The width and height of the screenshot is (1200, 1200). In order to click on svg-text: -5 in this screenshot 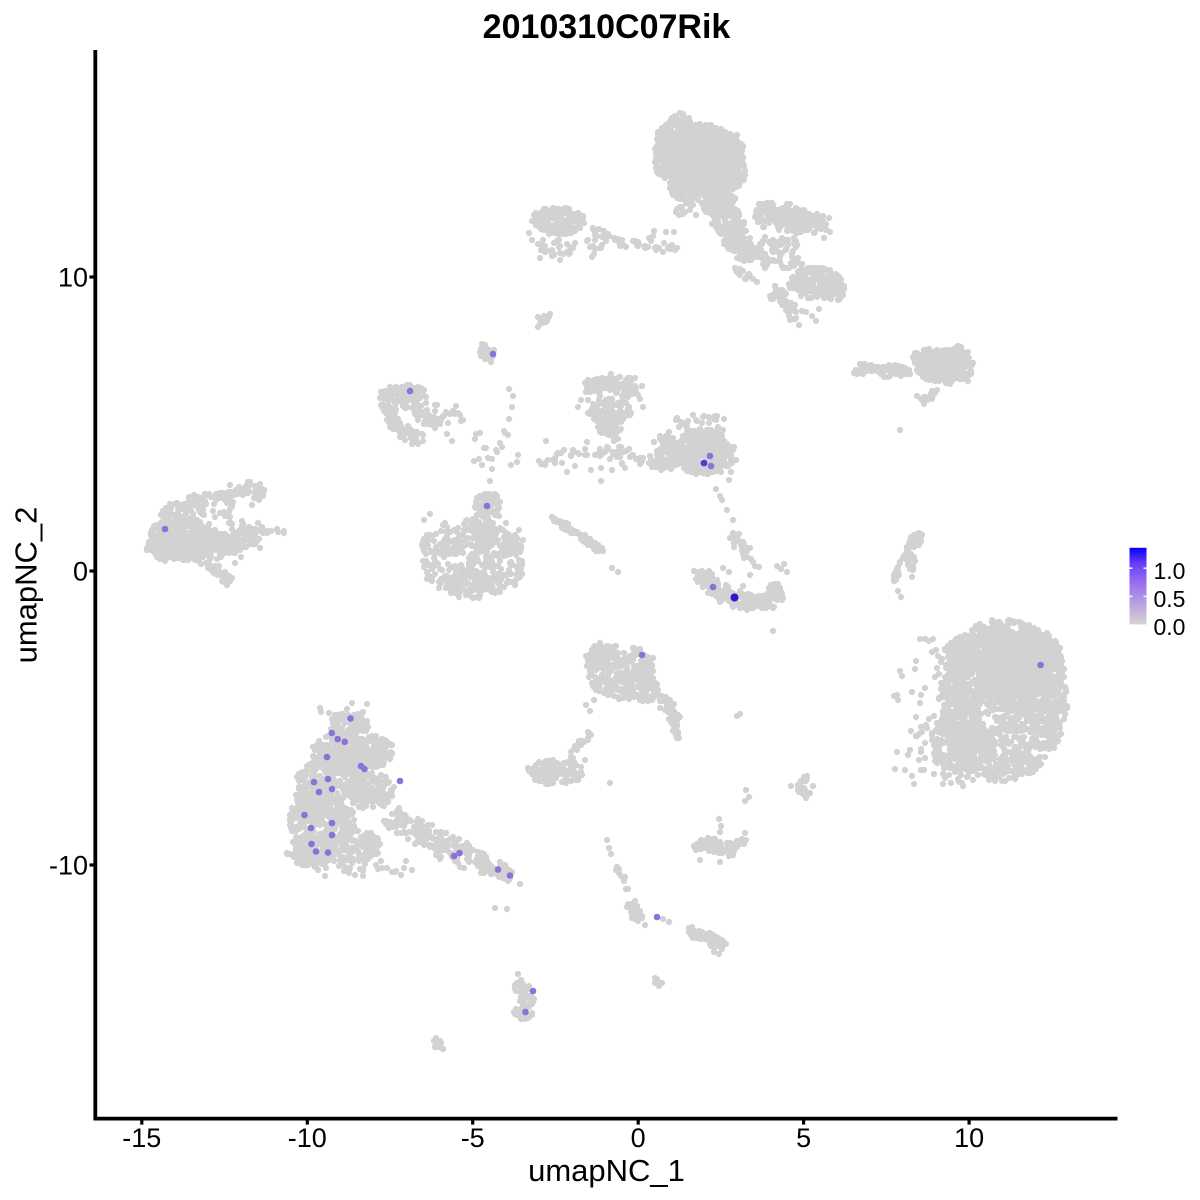, I will do `click(473, 1138)`.